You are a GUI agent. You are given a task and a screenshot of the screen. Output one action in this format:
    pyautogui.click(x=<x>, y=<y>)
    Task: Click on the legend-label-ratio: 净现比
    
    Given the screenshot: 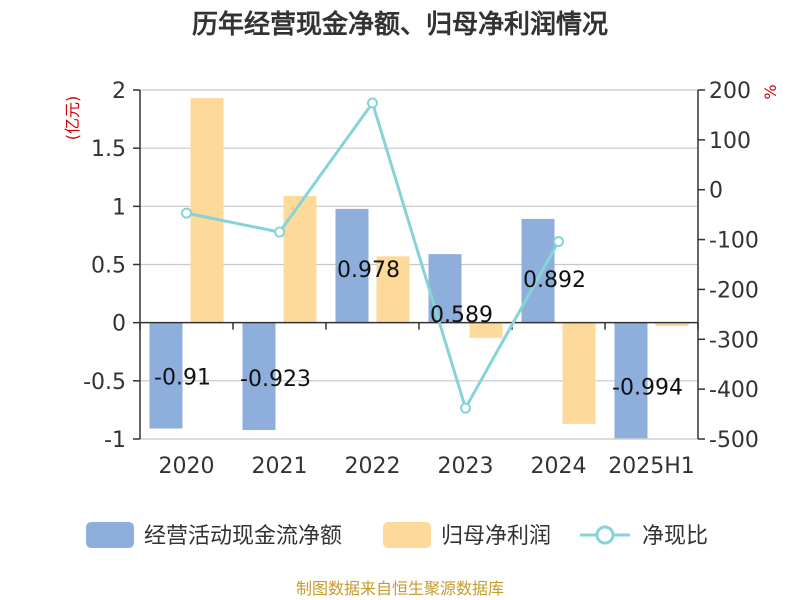 What is the action you would take?
    pyautogui.click(x=675, y=536)
    